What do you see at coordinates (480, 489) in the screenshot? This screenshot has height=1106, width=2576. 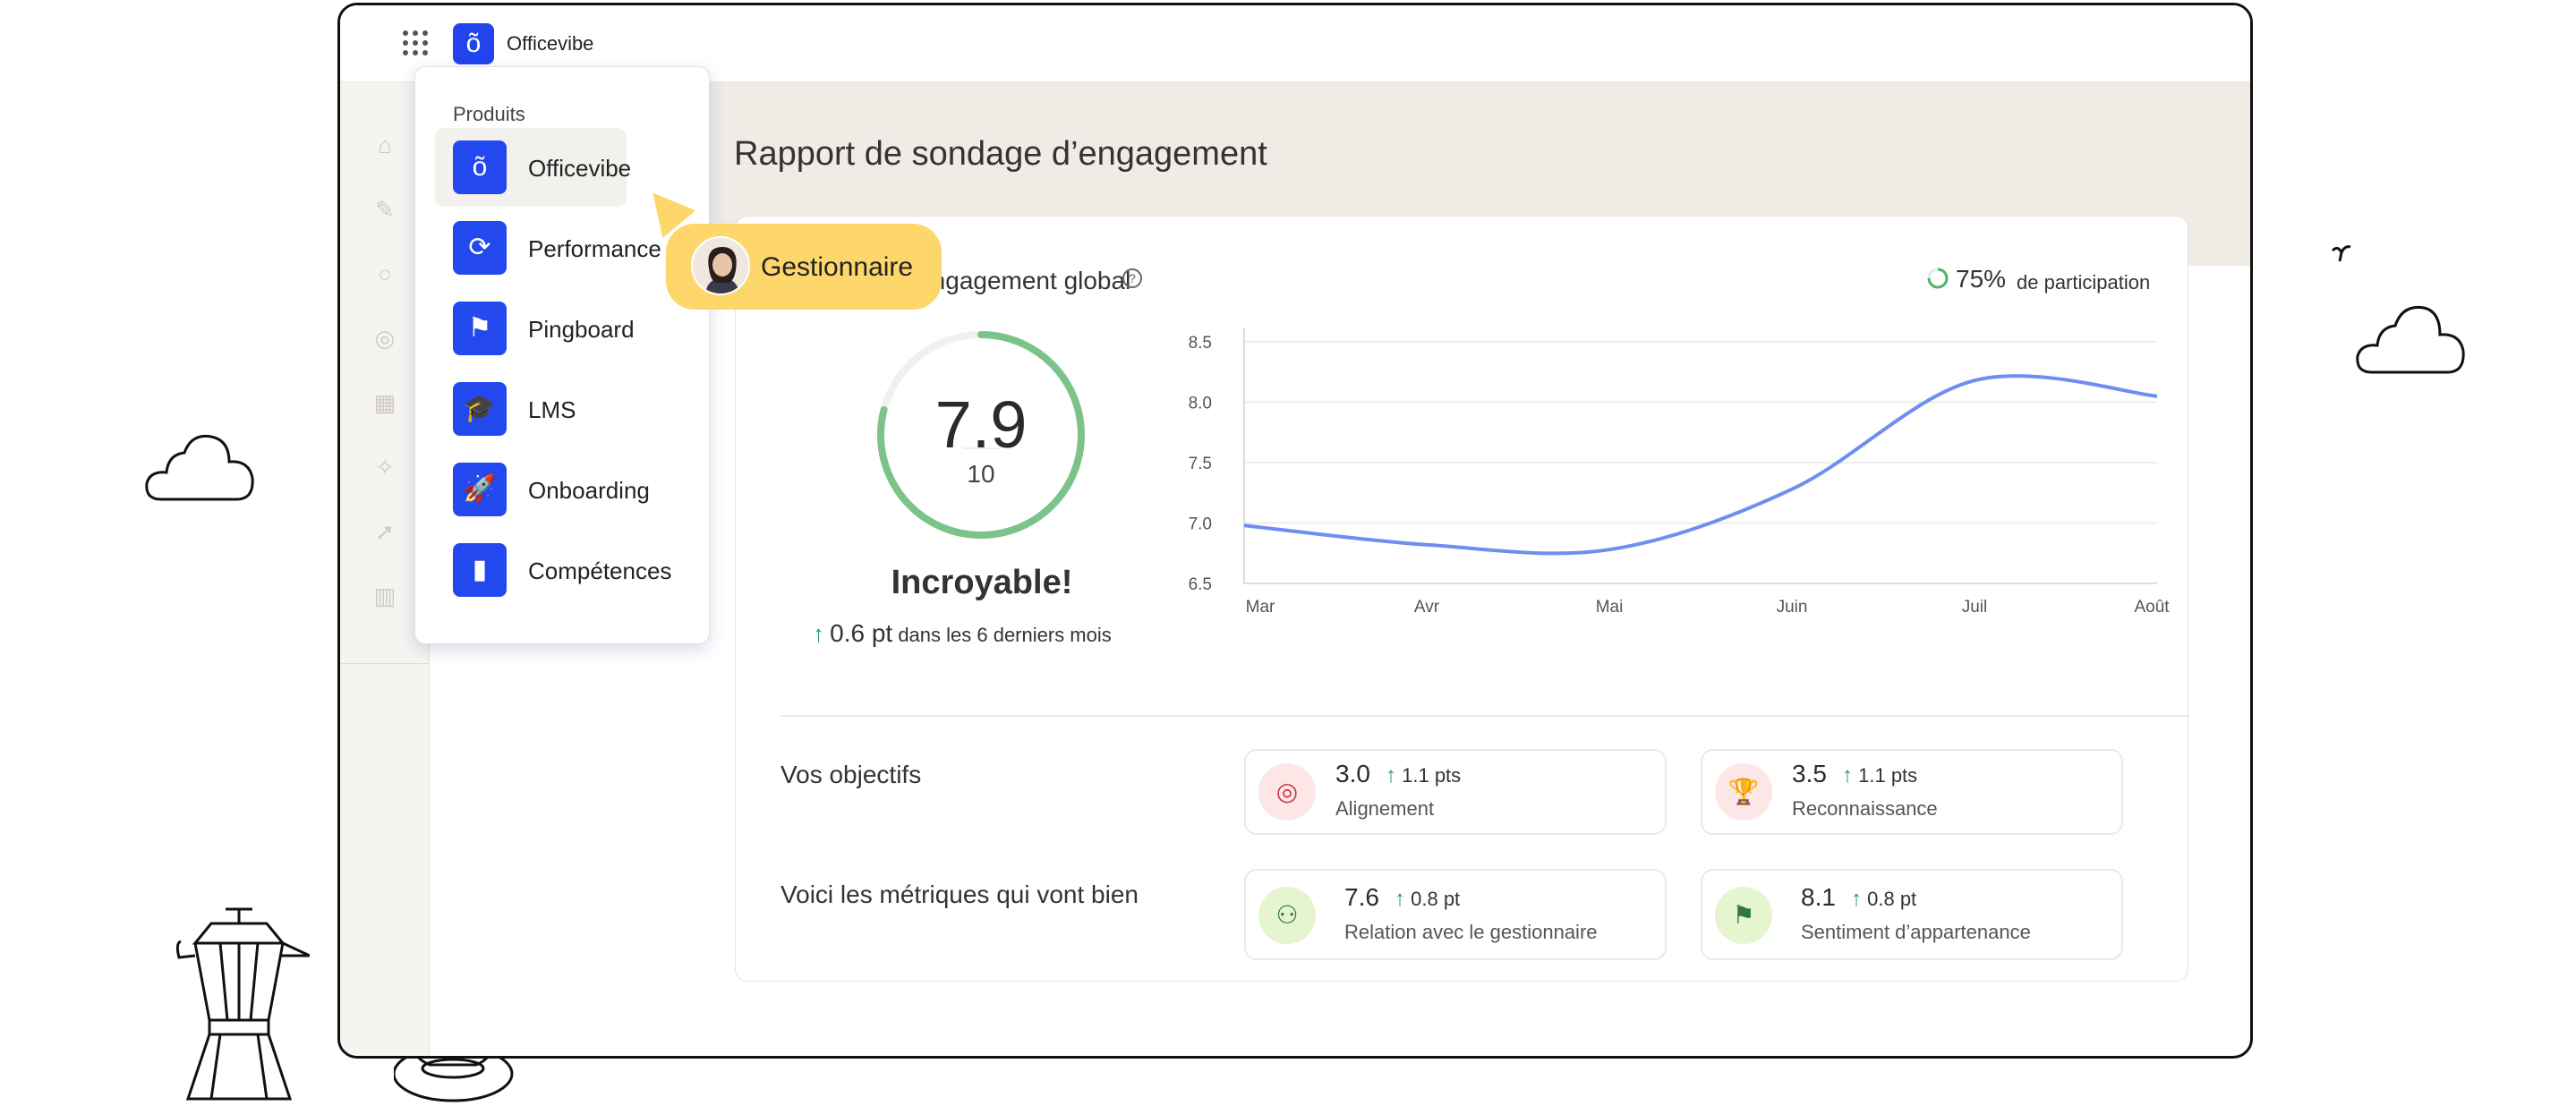 I see `rocket-icon: 🚀` at bounding box center [480, 489].